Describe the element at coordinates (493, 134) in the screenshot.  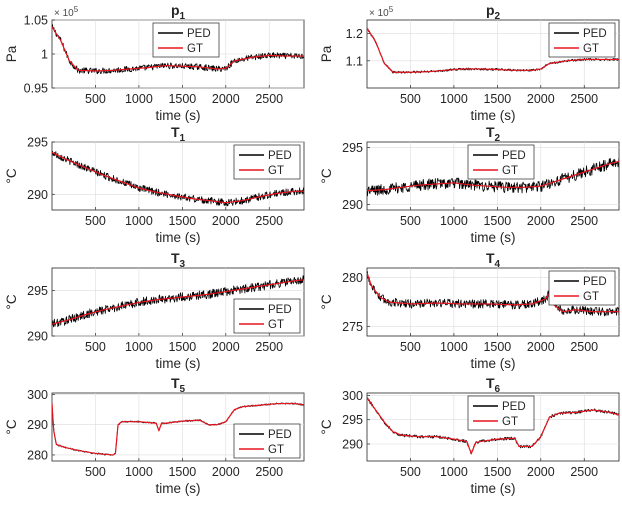
I see `chart-title: T2` at that location.